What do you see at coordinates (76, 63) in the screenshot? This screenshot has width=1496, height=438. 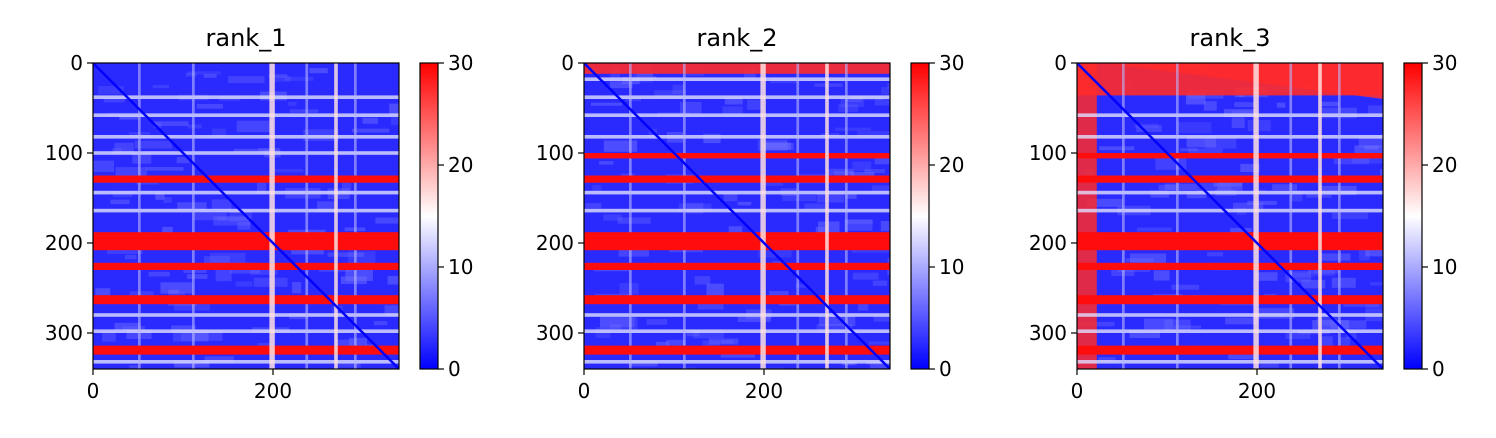 I see `y-tick-label: 0` at bounding box center [76, 63].